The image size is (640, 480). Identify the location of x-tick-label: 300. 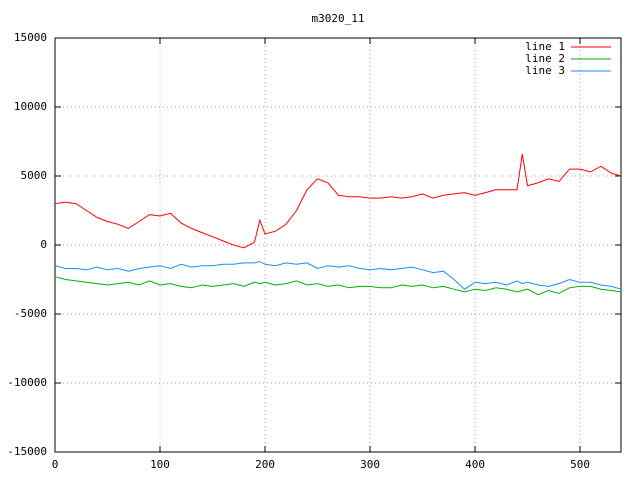
(370, 464).